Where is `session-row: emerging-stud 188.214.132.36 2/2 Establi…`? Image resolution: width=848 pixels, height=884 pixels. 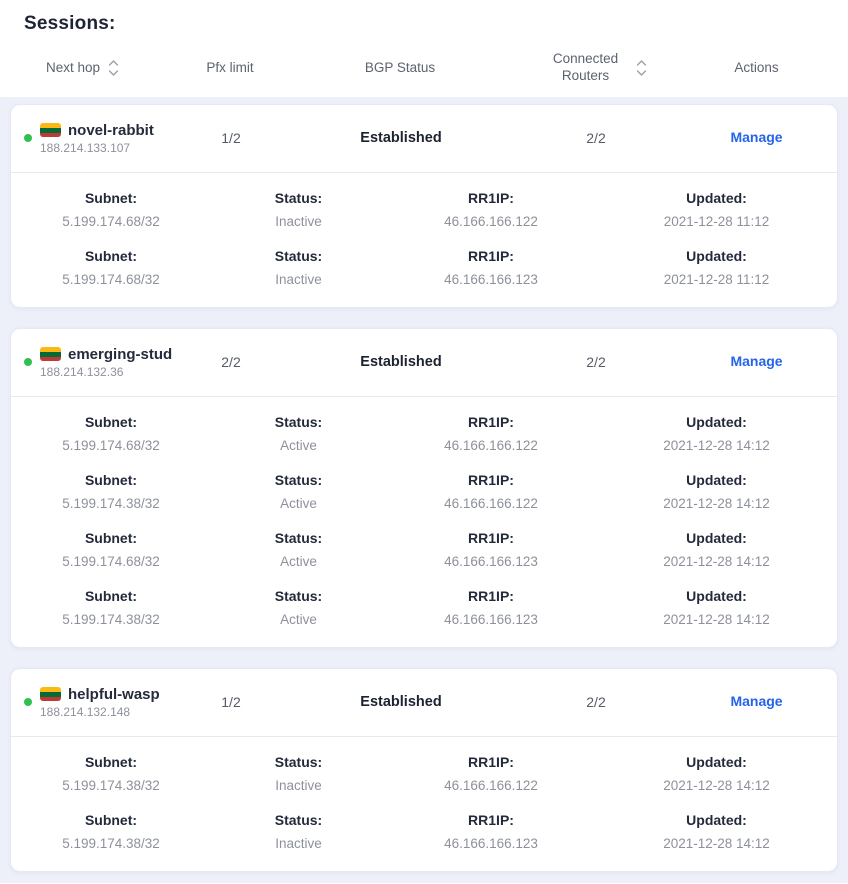
session-row: emerging-stud 188.214.132.36 2/2 Establi… is located at coordinates (424, 362).